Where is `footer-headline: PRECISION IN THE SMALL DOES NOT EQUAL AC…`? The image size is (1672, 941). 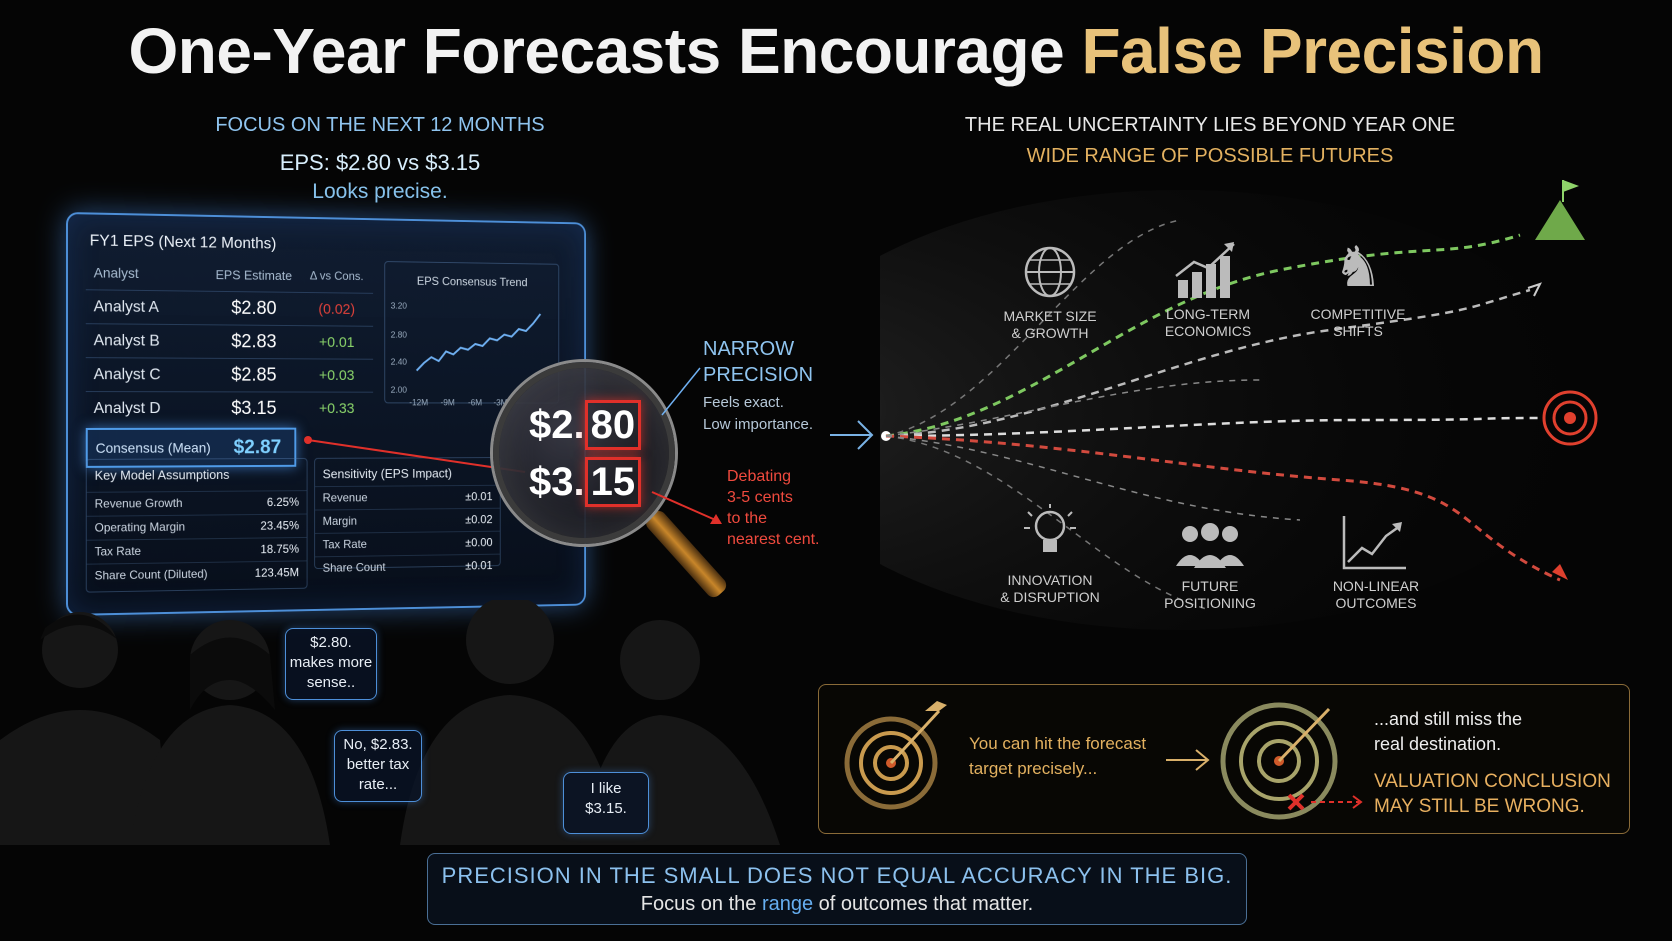 footer-headline: PRECISION IN THE SMALL DOES NOT EQUAL AC… is located at coordinates (837, 875).